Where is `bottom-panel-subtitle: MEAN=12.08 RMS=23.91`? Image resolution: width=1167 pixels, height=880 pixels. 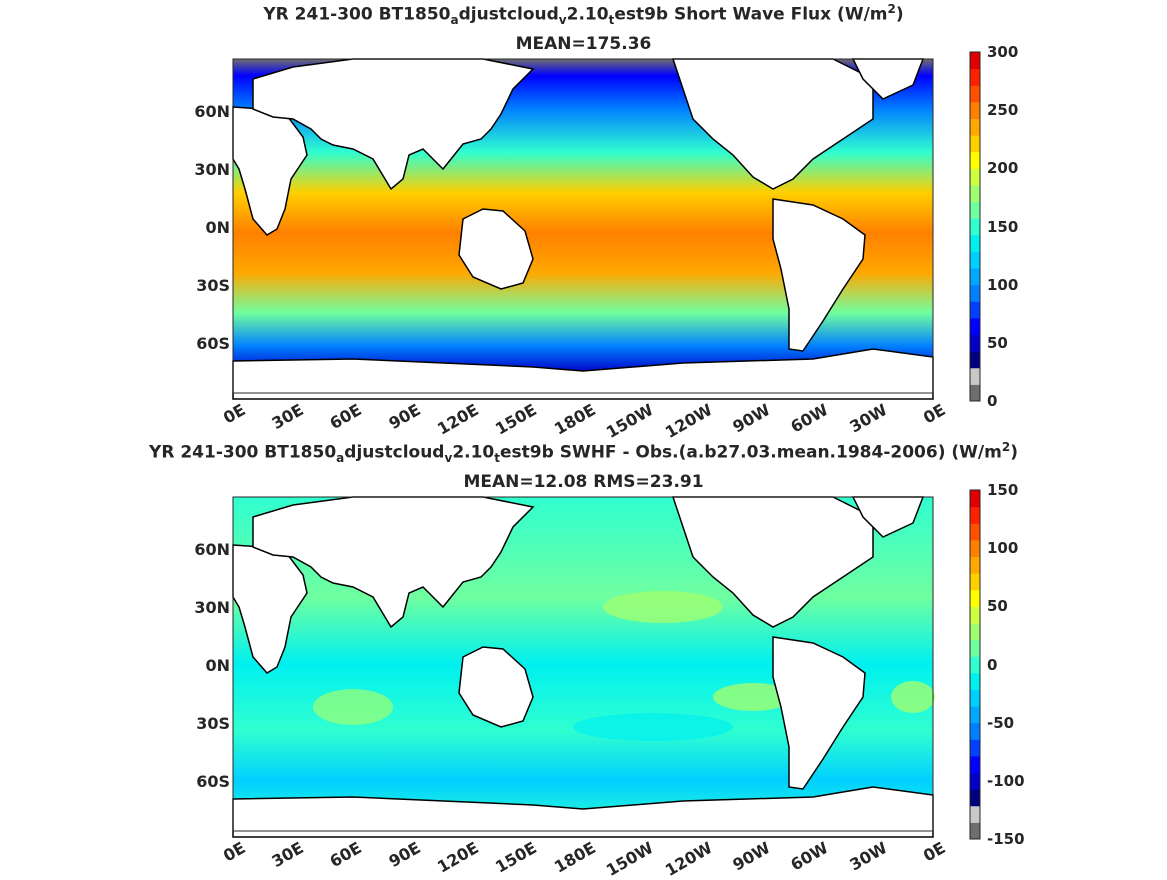 bottom-panel-subtitle: MEAN=12.08 RMS=23.91 is located at coordinates (583, 482).